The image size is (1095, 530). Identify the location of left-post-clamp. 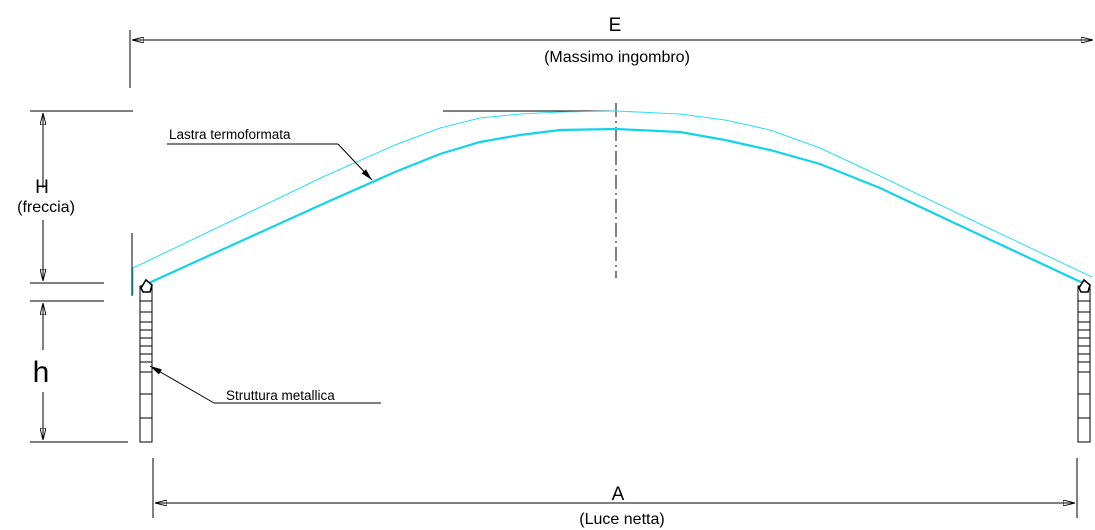
(146, 285).